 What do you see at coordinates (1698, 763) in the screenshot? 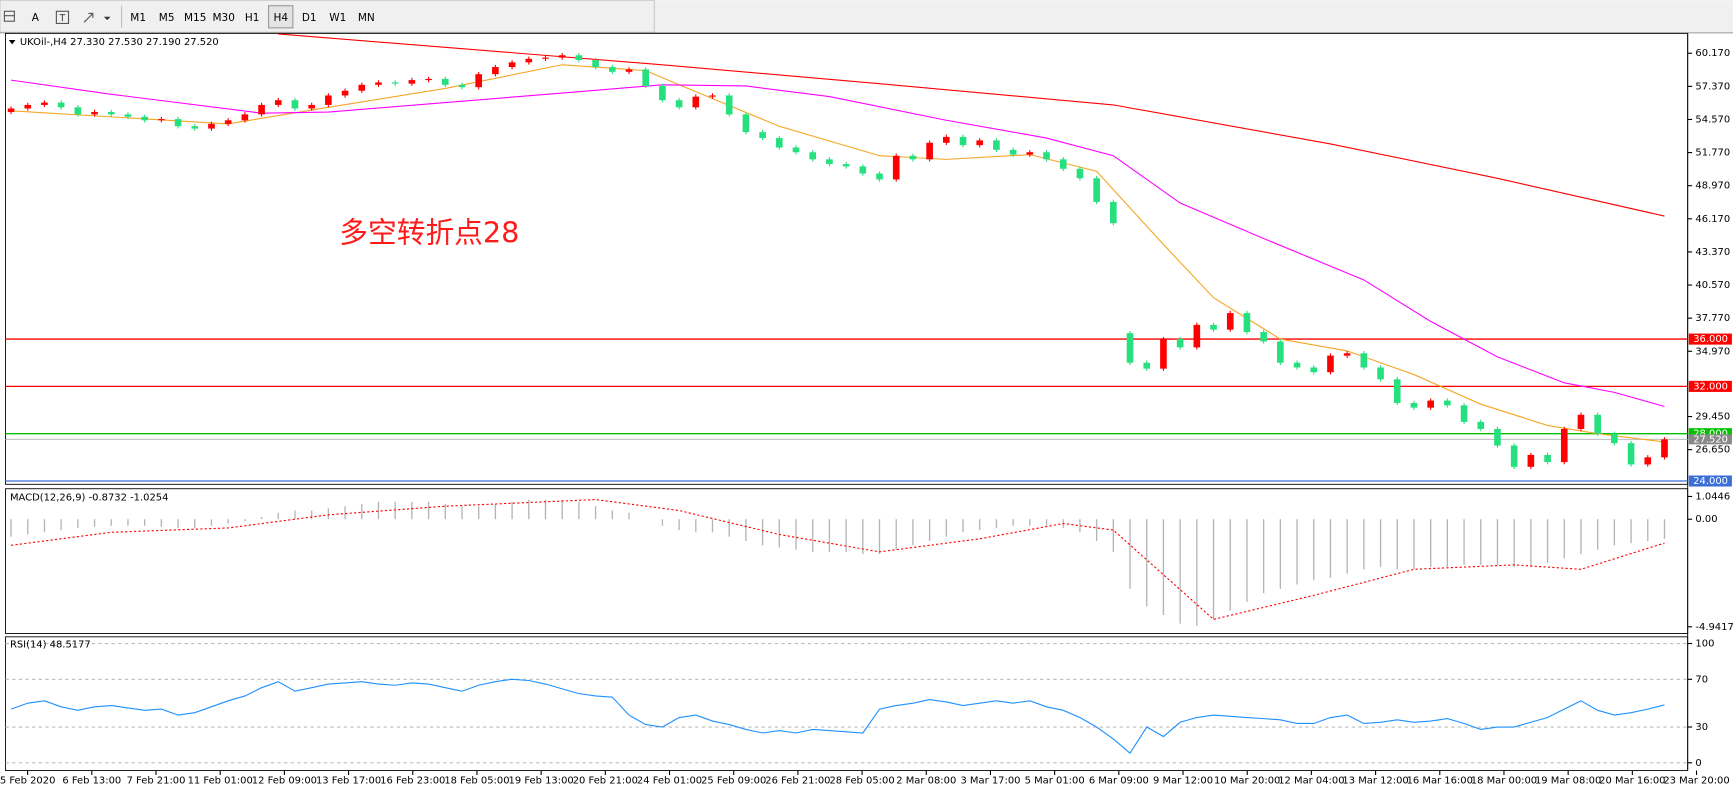
I see `y-tick-label: 0` at bounding box center [1698, 763].